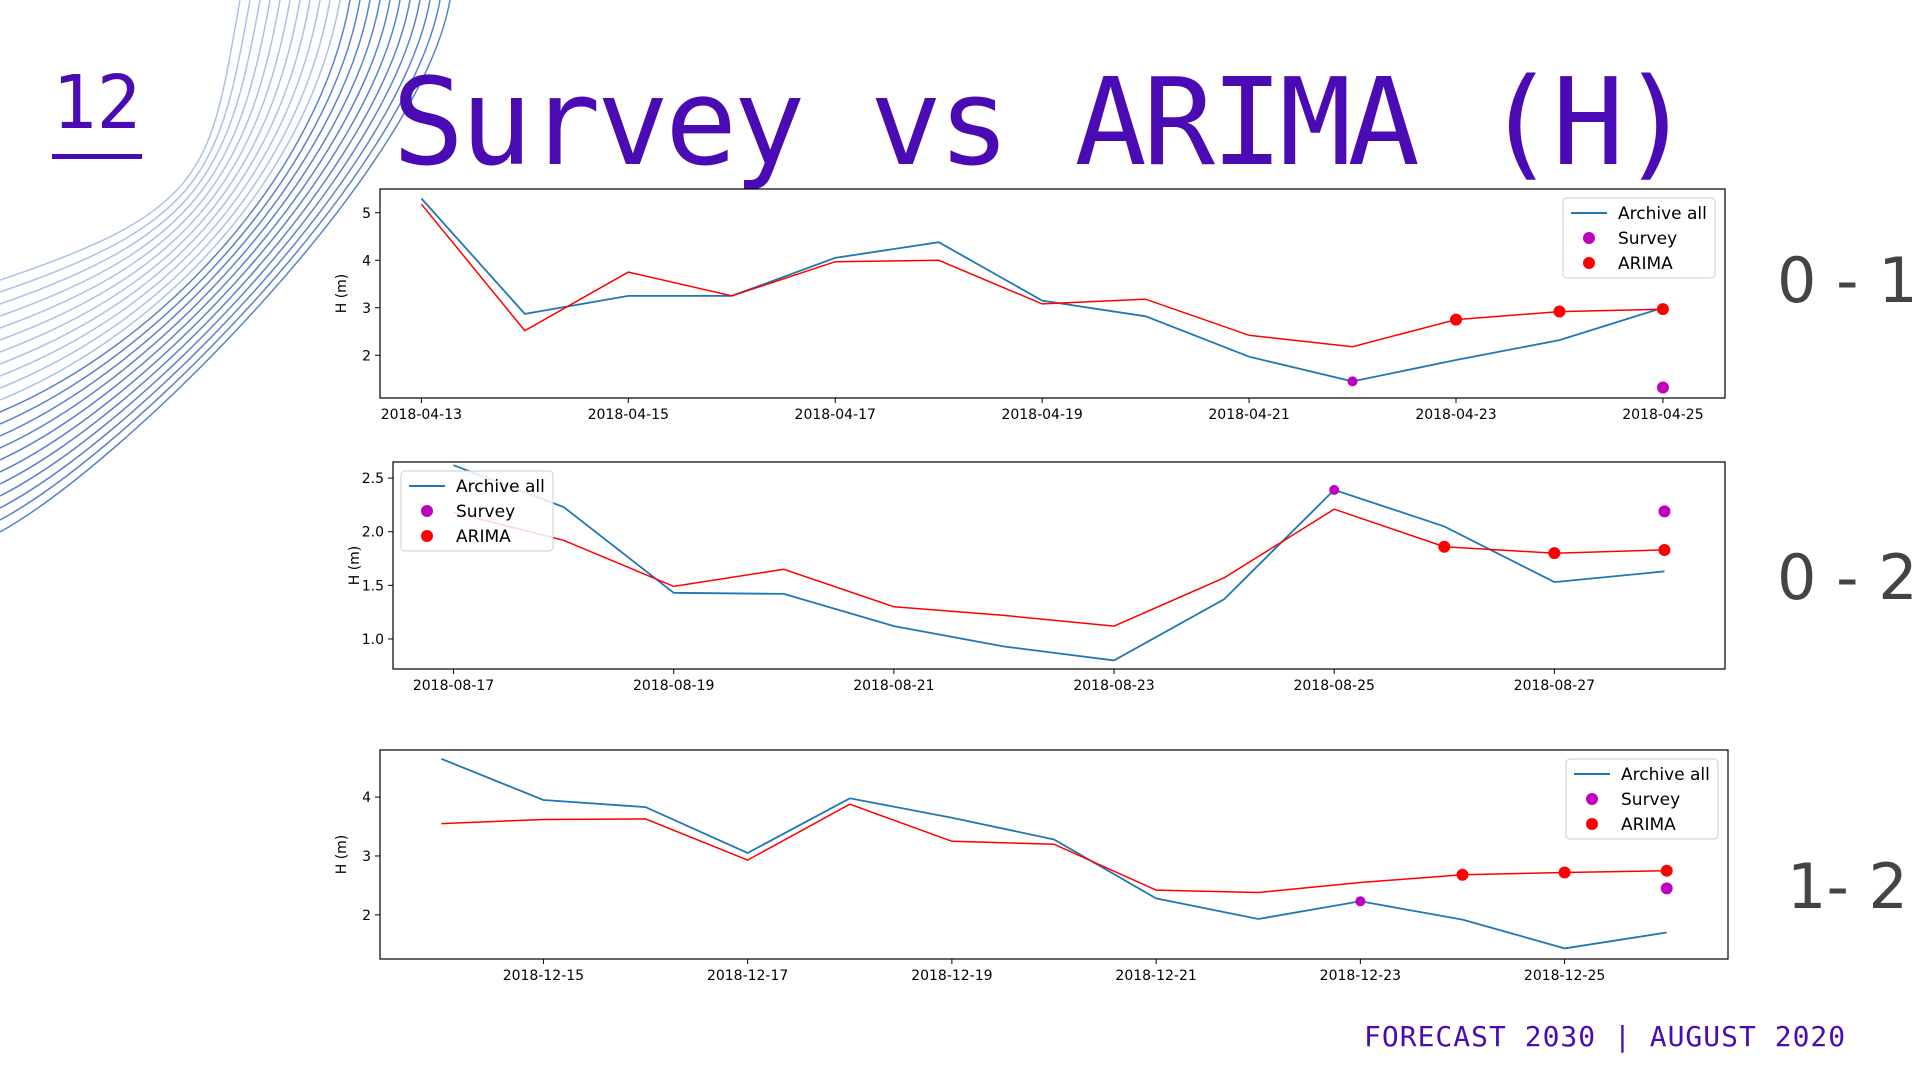 The width and height of the screenshot is (1920, 1080). I want to click on x-tick-label: 2018-12-25, so click(1564, 976).